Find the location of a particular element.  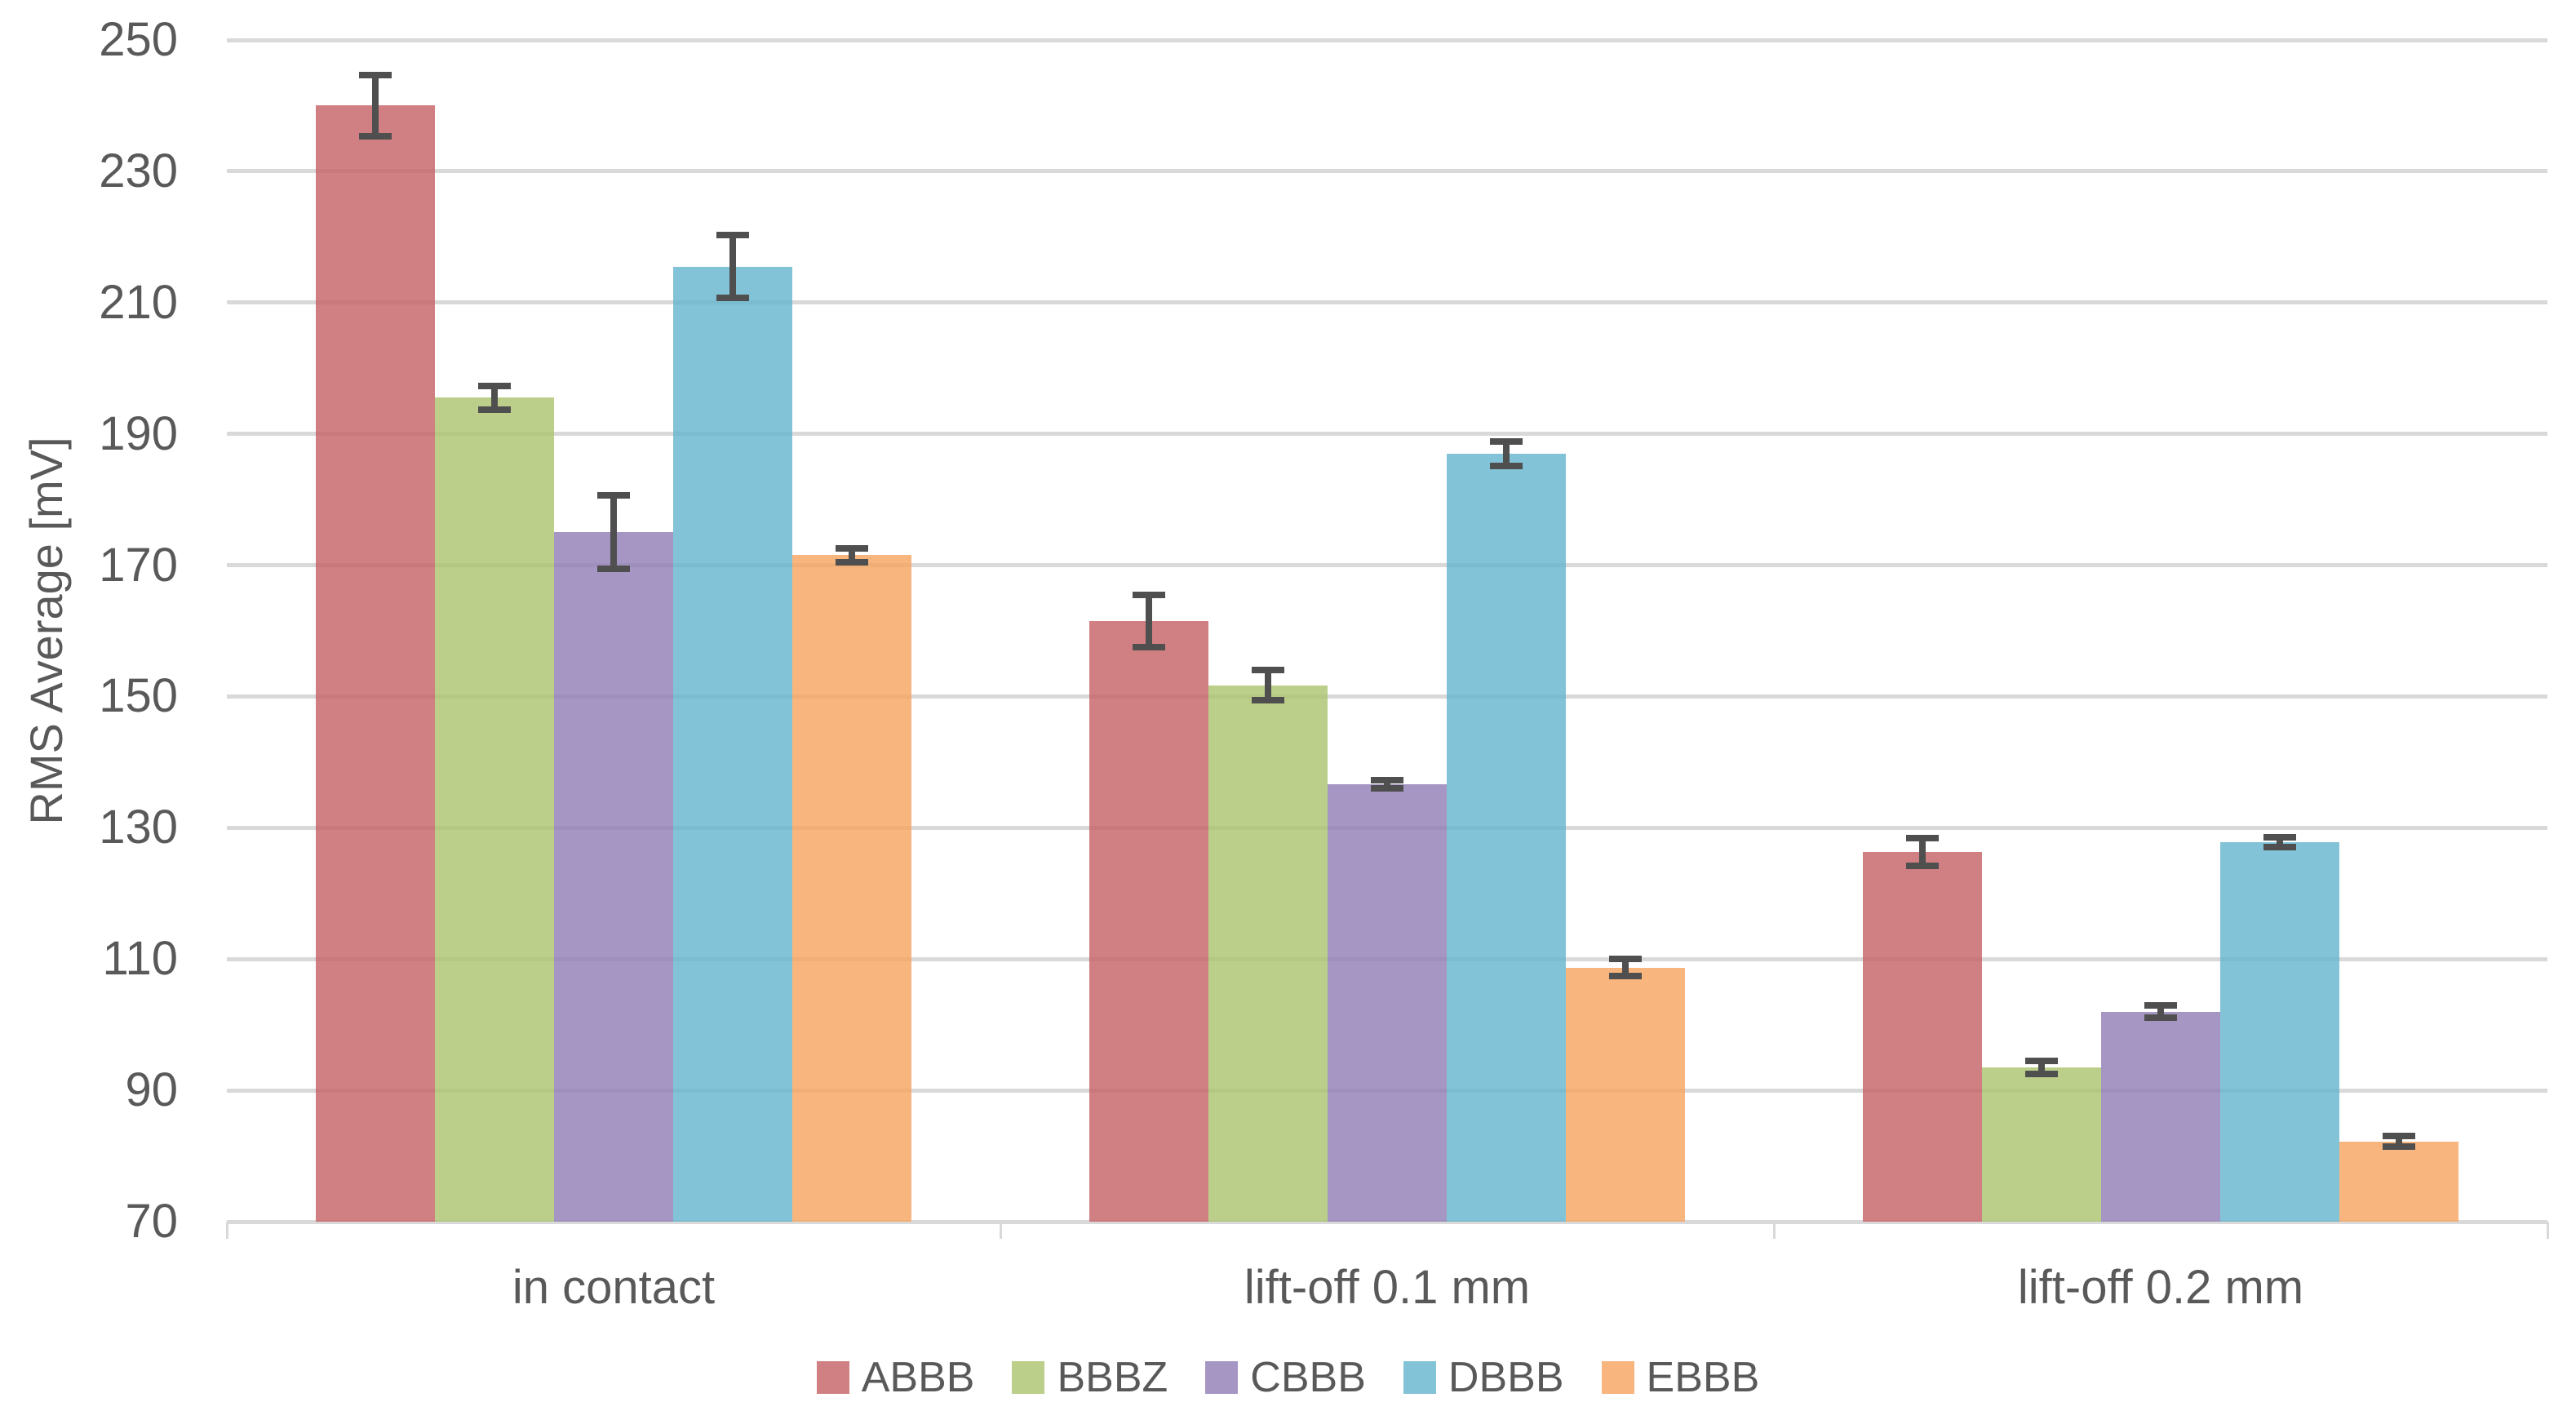

y-tick-label: 170 is located at coordinates (138, 565).